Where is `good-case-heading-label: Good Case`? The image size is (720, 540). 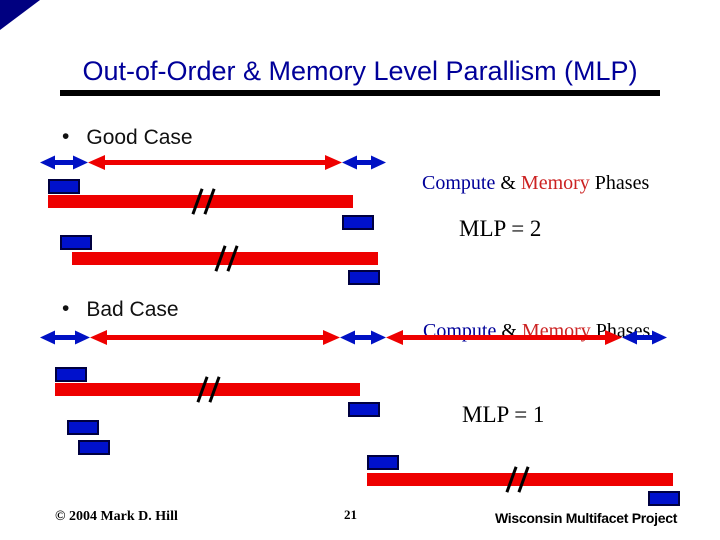 good-case-heading-label: Good Case is located at coordinates (139, 137).